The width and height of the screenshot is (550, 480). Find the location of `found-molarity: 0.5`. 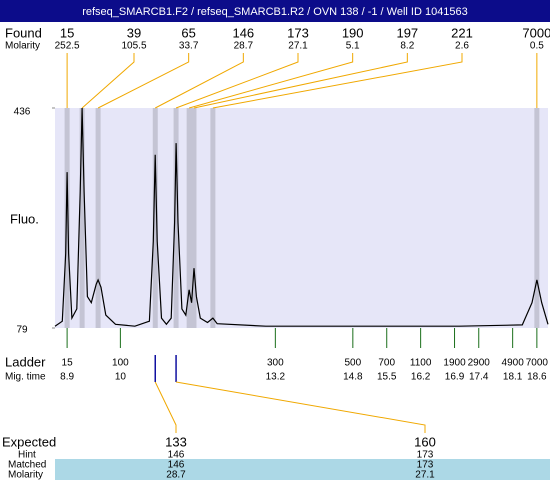

found-molarity: 0.5 is located at coordinates (537, 46).